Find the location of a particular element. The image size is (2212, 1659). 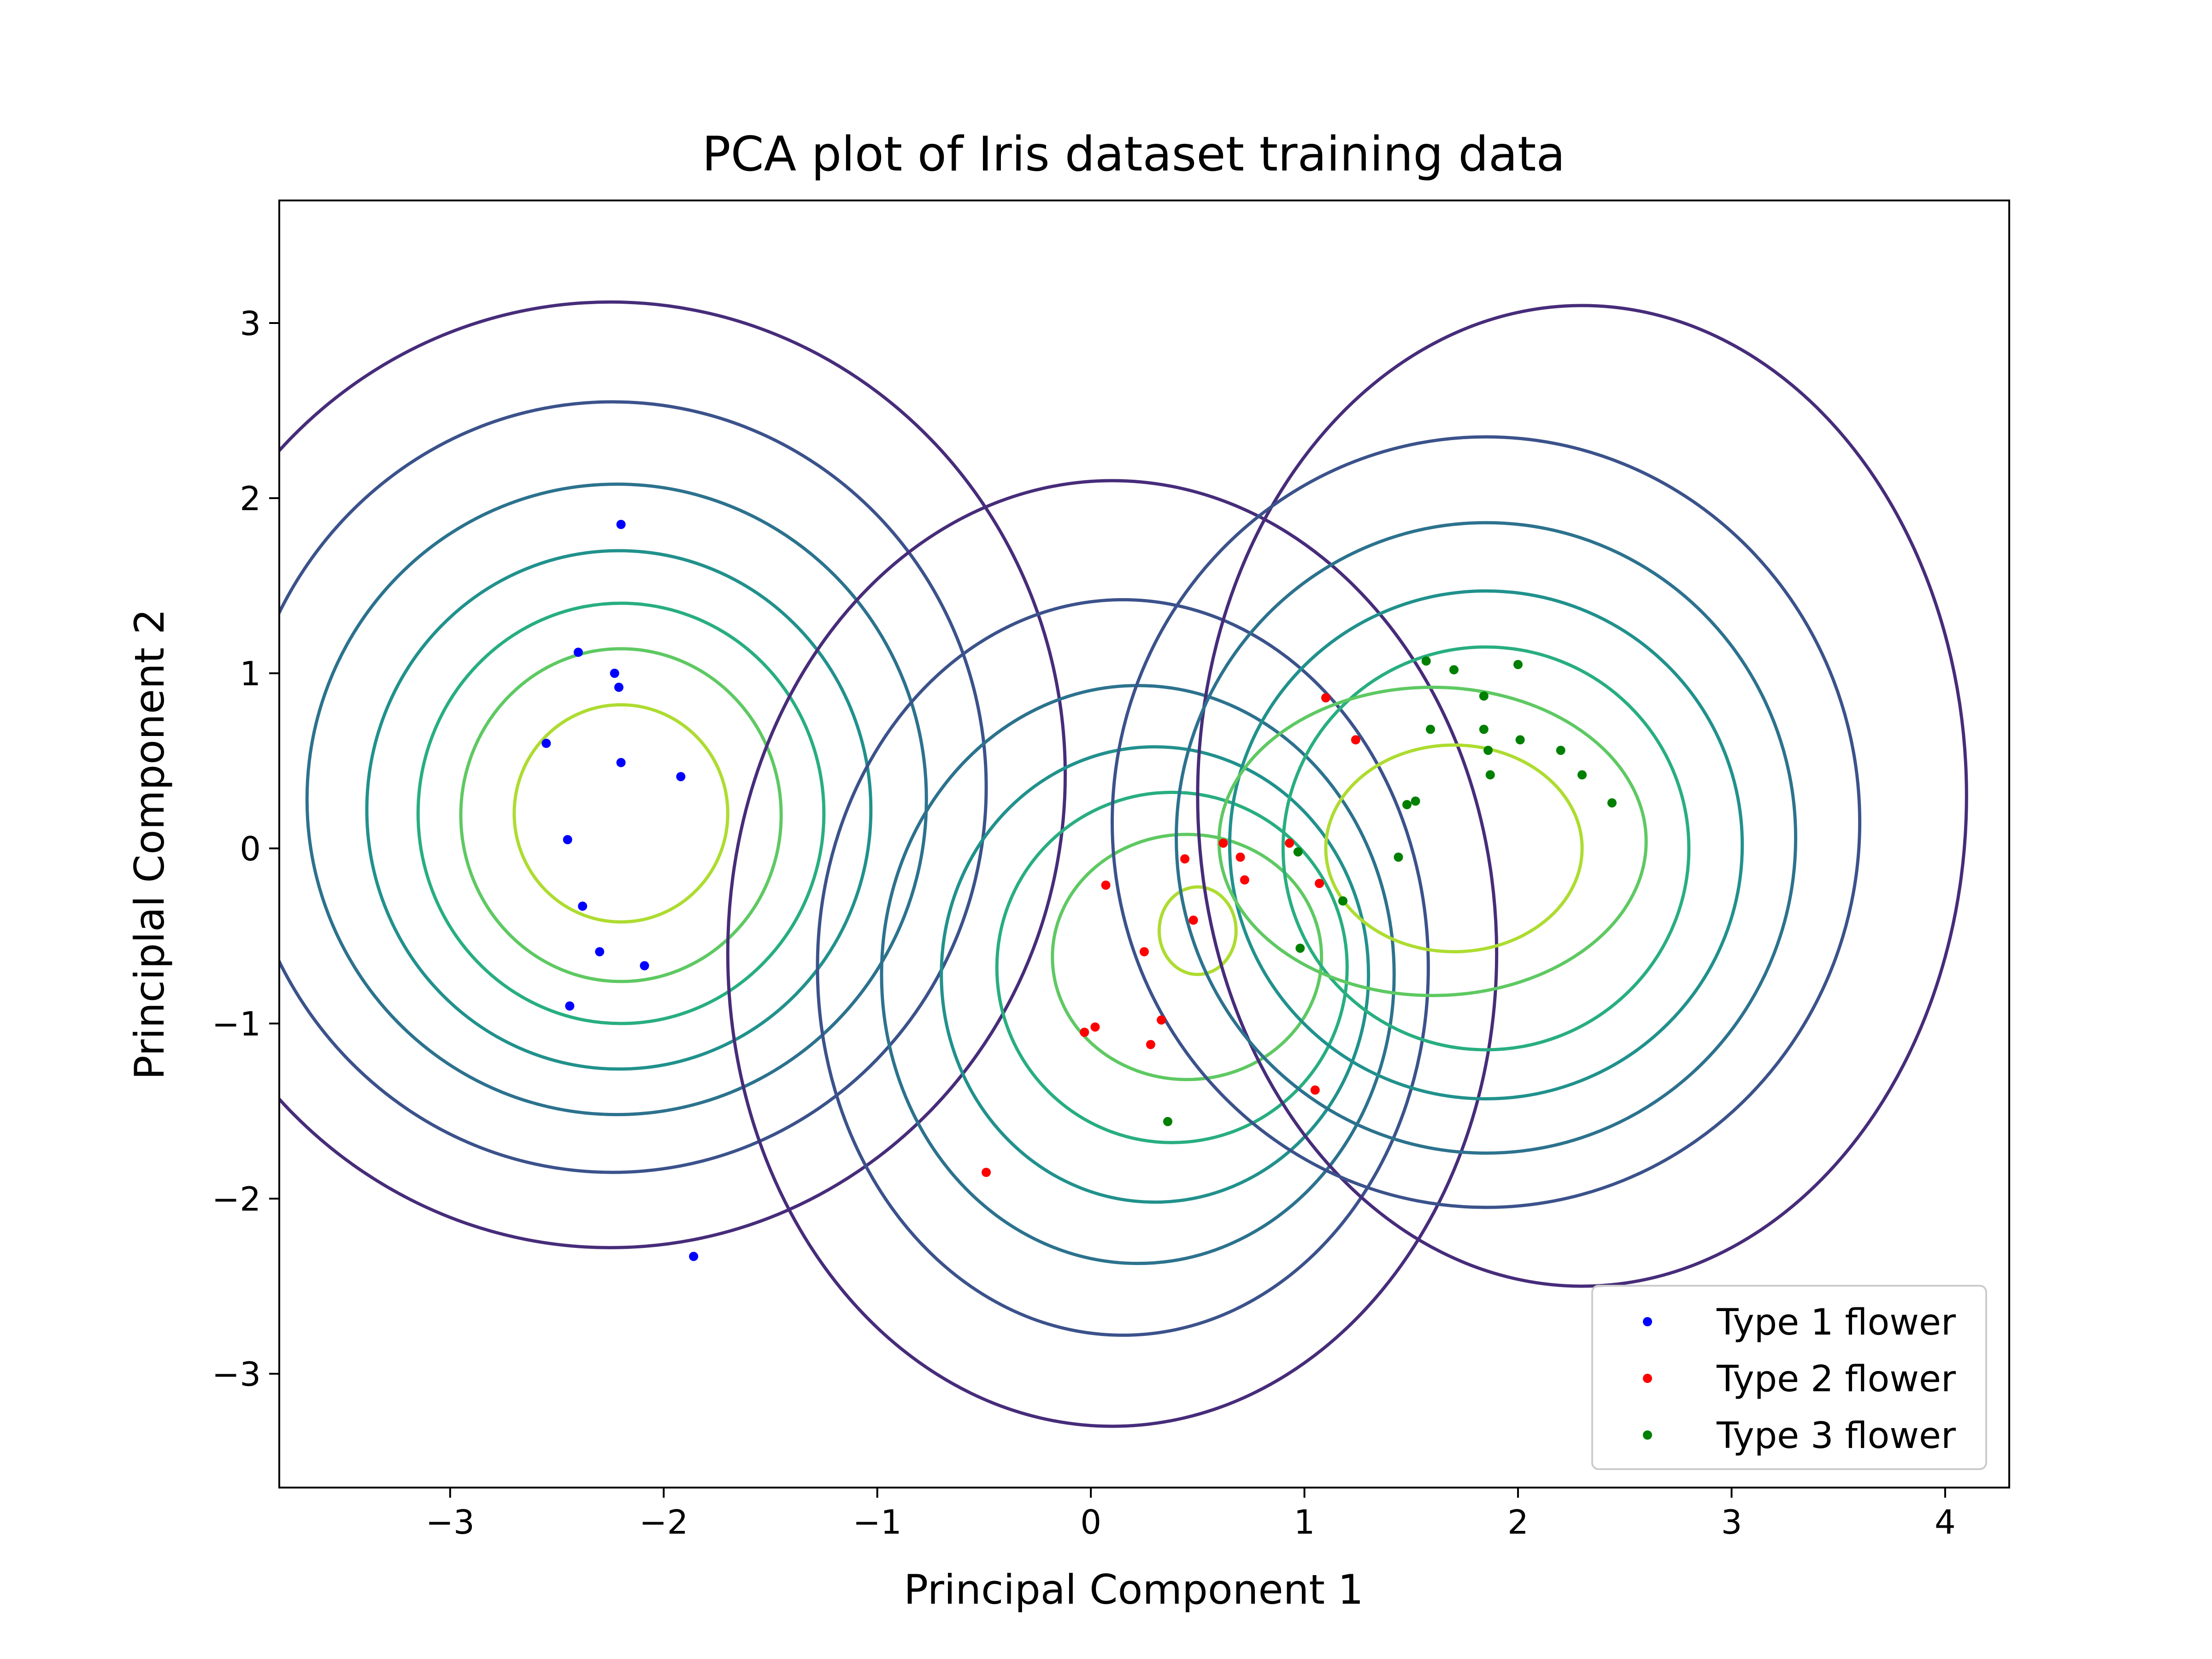

x-tick-label: −3 is located at coordinates (450, 1522).